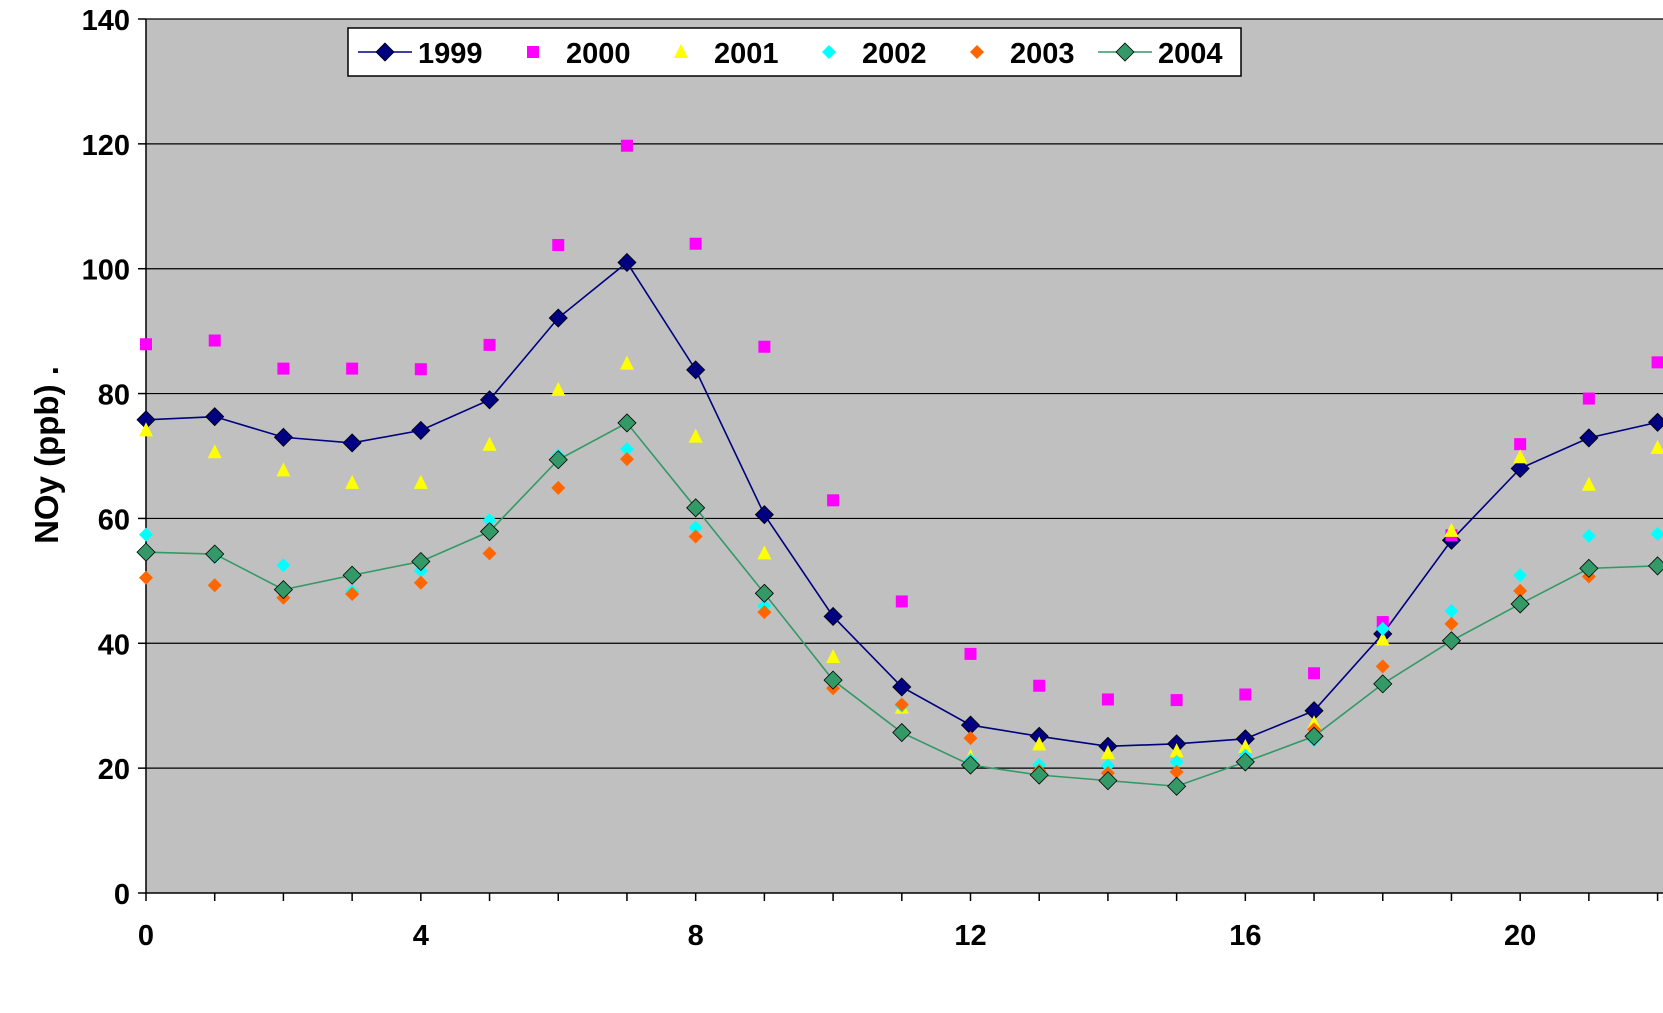 The image size is (1663, 1013). I want to click on y-axis-label: NOy (ppb) ., so click(46, 455).